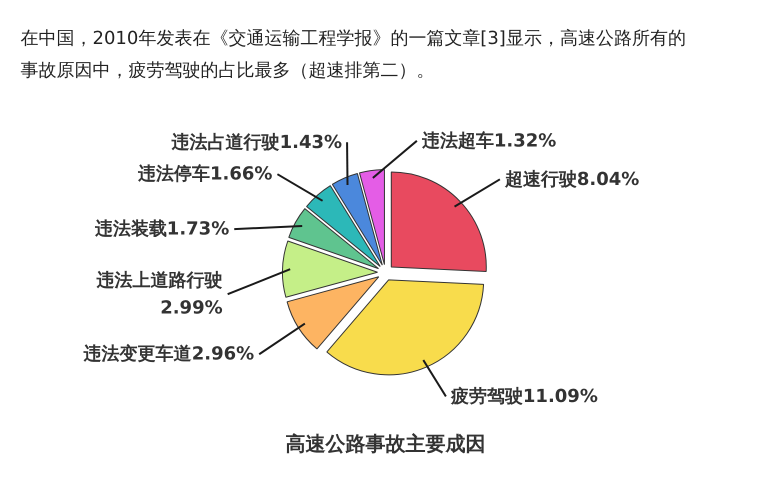  I want to click on slice-label: 违法停车1.66%, so click(204, 174).